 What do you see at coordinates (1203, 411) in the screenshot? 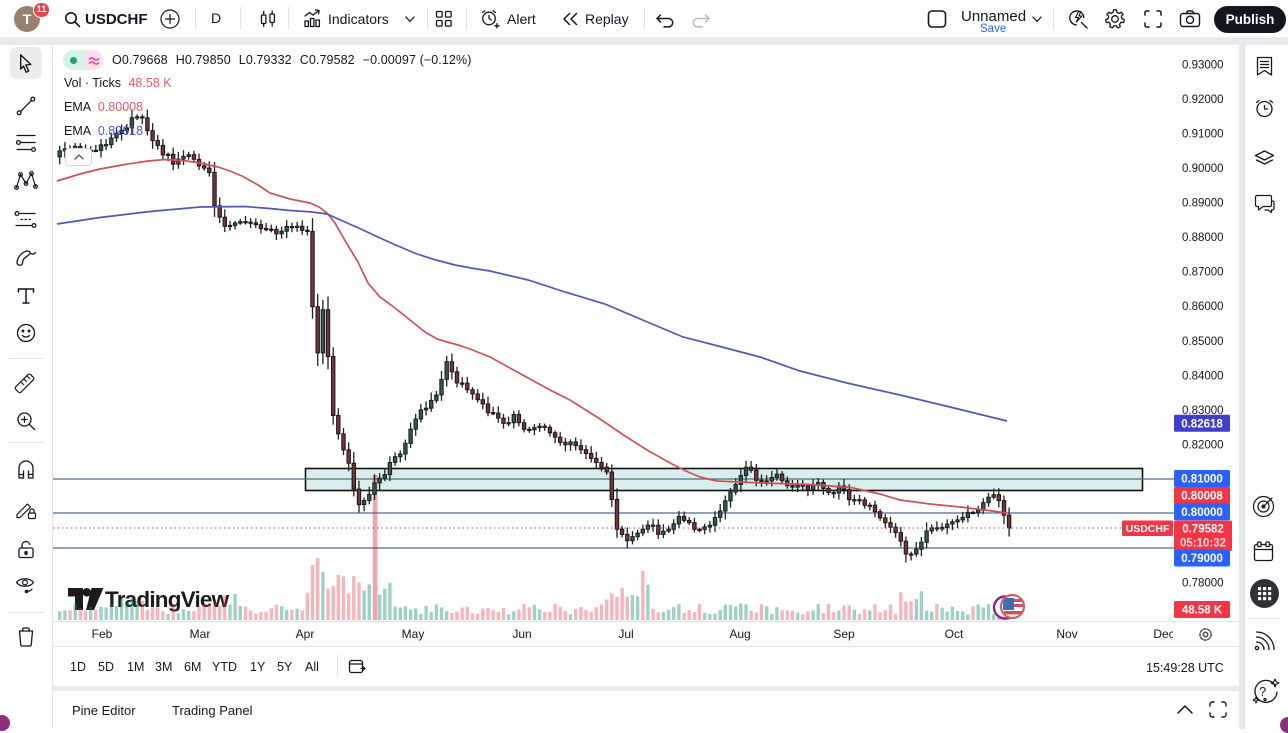
I see `svg-text: 0.83000` at bounding box center [1203, 411].